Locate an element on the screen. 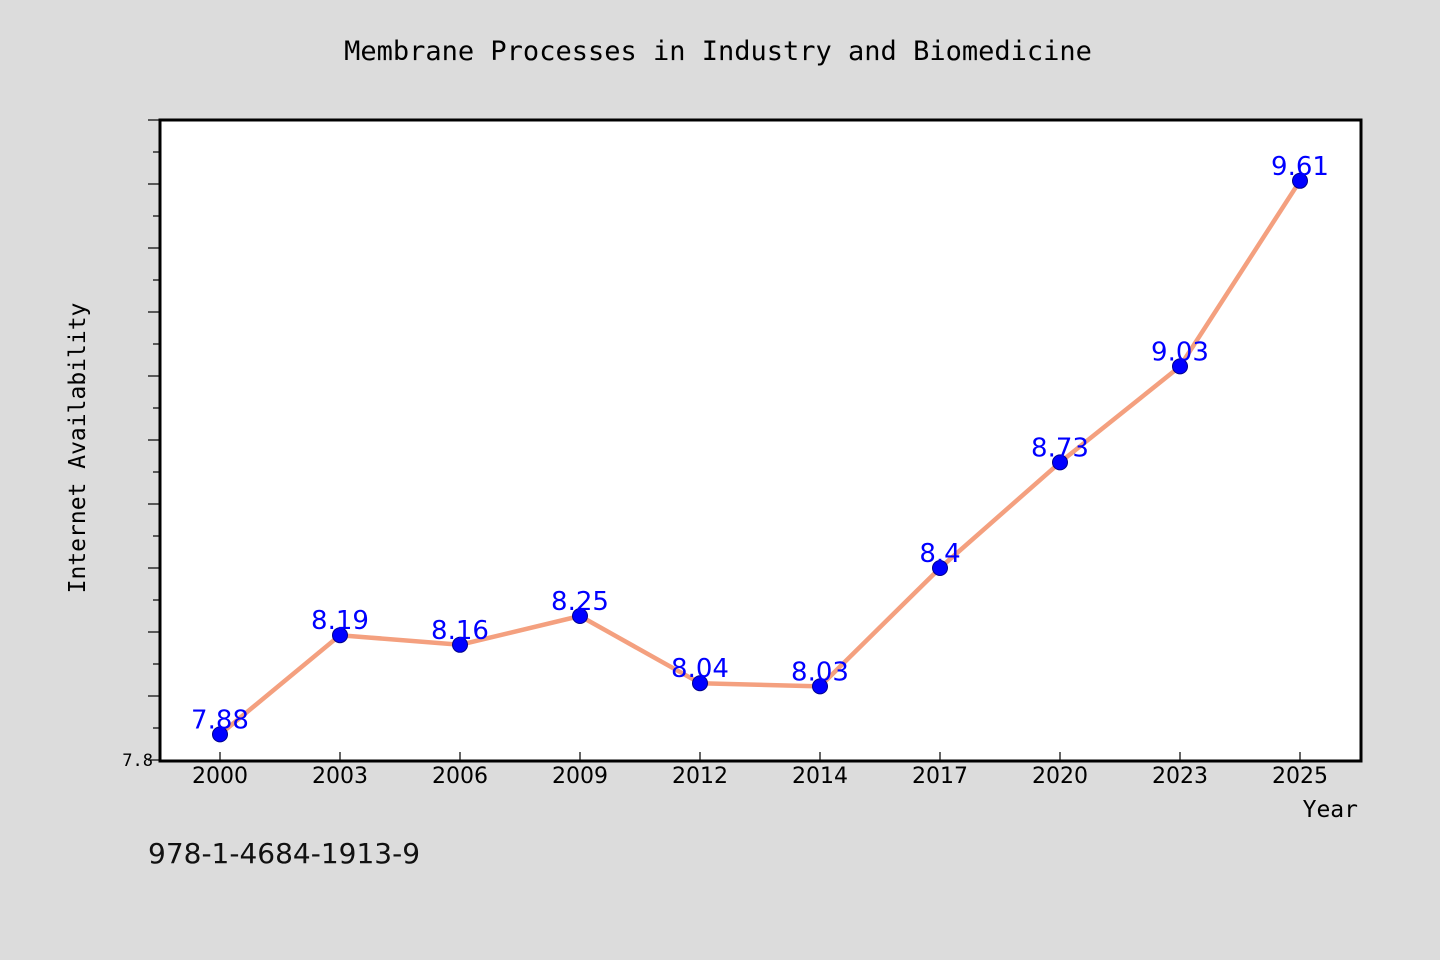  x-axis-label: Year is located at coordinates (1330, 810).